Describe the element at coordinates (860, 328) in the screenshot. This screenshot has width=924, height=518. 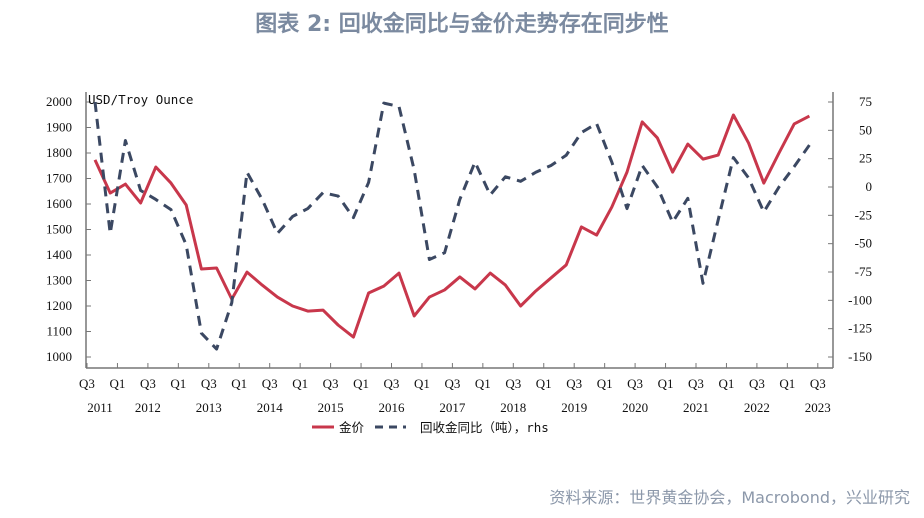
I see `right-tick-label: -125` at that location.